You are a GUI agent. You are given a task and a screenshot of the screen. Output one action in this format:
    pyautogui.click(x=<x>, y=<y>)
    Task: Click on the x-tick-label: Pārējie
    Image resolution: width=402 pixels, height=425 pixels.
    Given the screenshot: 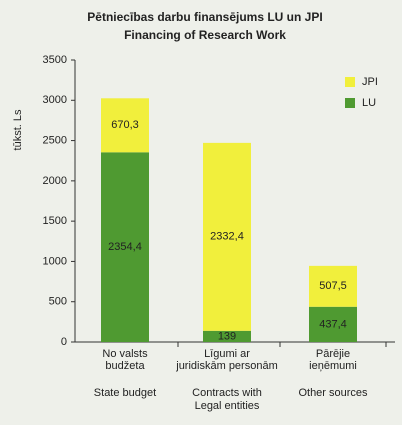 What is the action you would take?
    pyautogui.click(x=333, y=354)
    